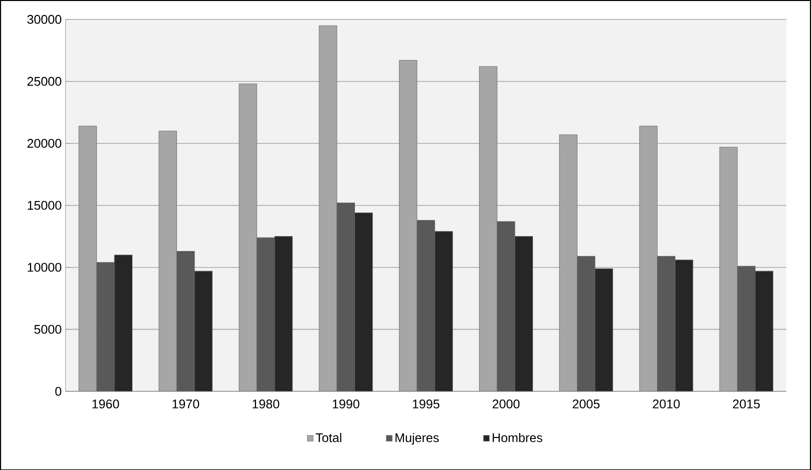 Image resolution: width=811 pixels, height=470 pixels. Describe the element at coordinates (45, 205) in the screenshot. I see `y-tick-label: 15000` at that location.